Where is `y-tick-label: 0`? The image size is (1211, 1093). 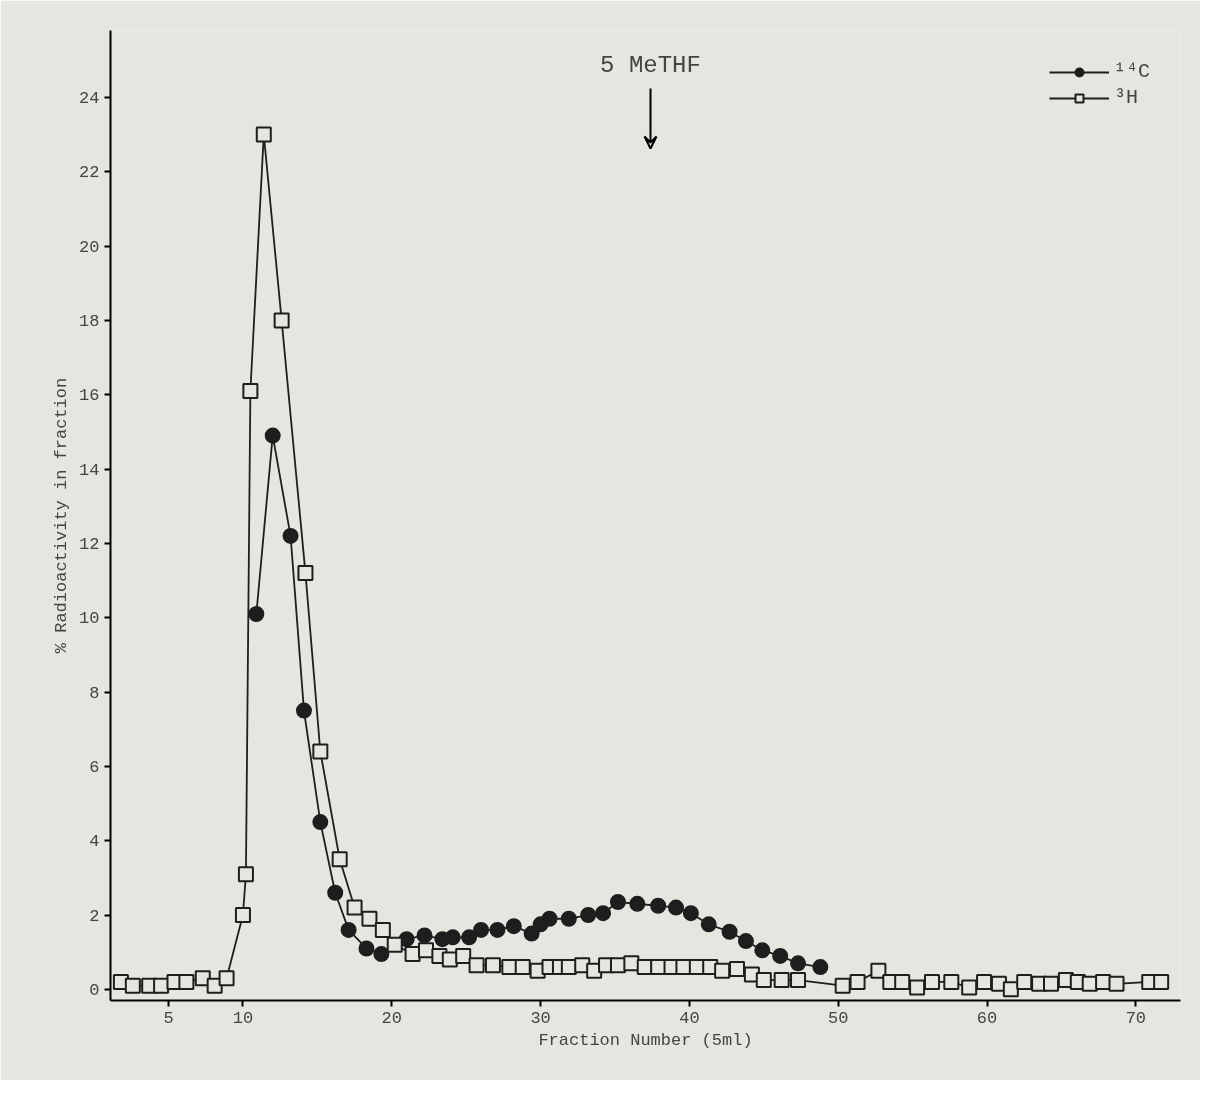
y-tick-label: 0 is located at coordinates (94, 990).